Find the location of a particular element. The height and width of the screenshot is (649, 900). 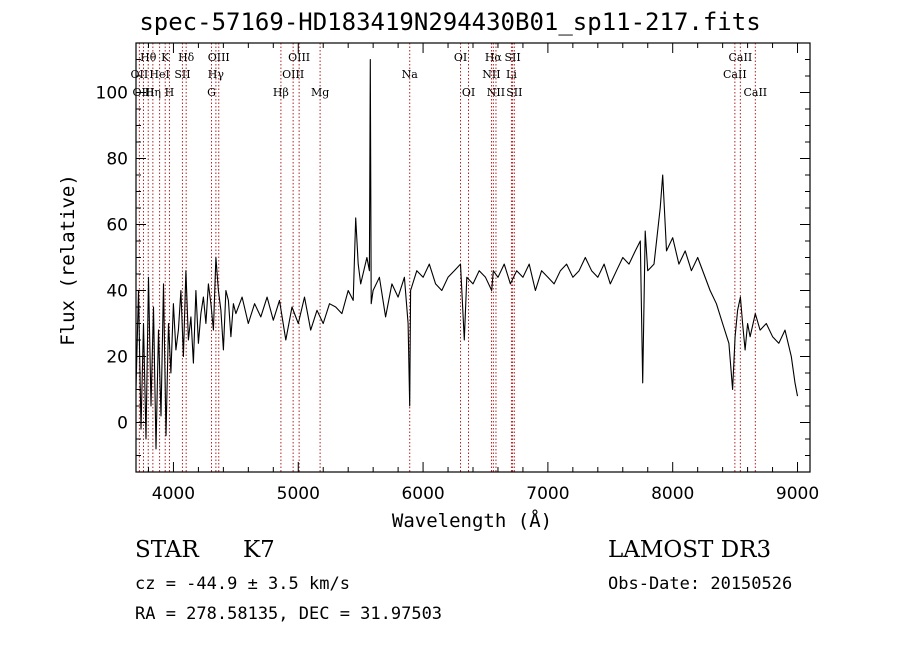

y-tick-label: 100 is located at coordinates (112, 94).